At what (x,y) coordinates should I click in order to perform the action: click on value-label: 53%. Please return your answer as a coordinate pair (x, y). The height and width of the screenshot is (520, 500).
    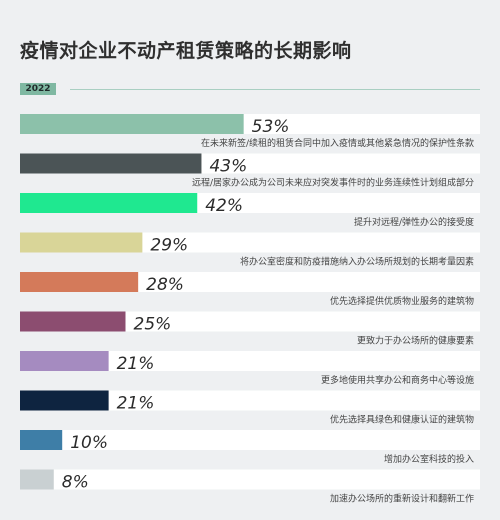
    Looking at the image, I should click on (271, 127).